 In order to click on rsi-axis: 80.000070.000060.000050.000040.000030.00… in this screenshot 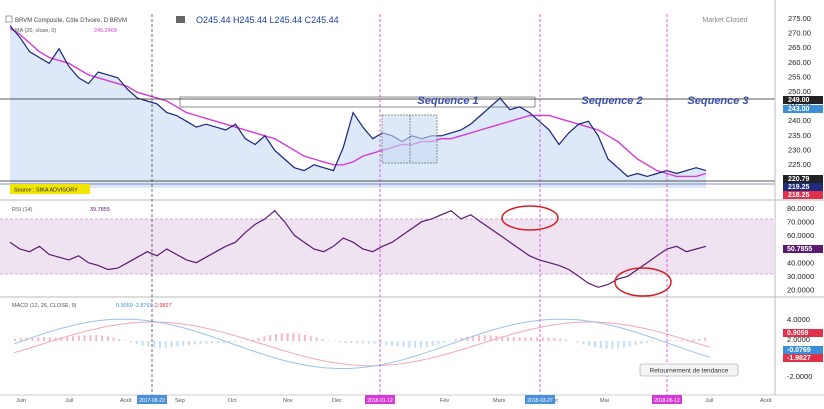, I will do `click(803, 249)`.